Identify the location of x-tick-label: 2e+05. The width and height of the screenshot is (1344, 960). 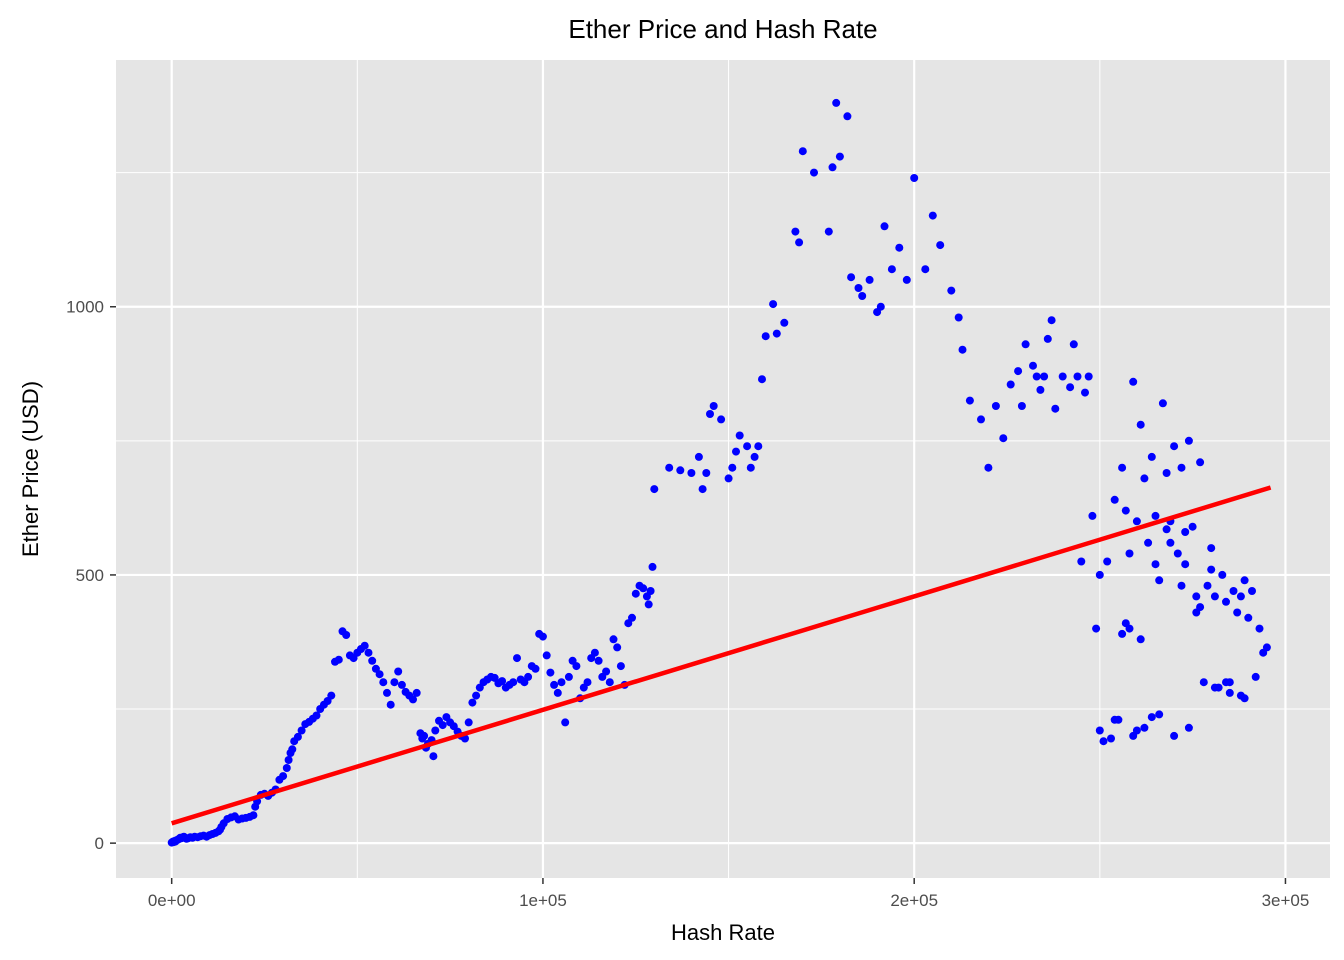
(914, 900).